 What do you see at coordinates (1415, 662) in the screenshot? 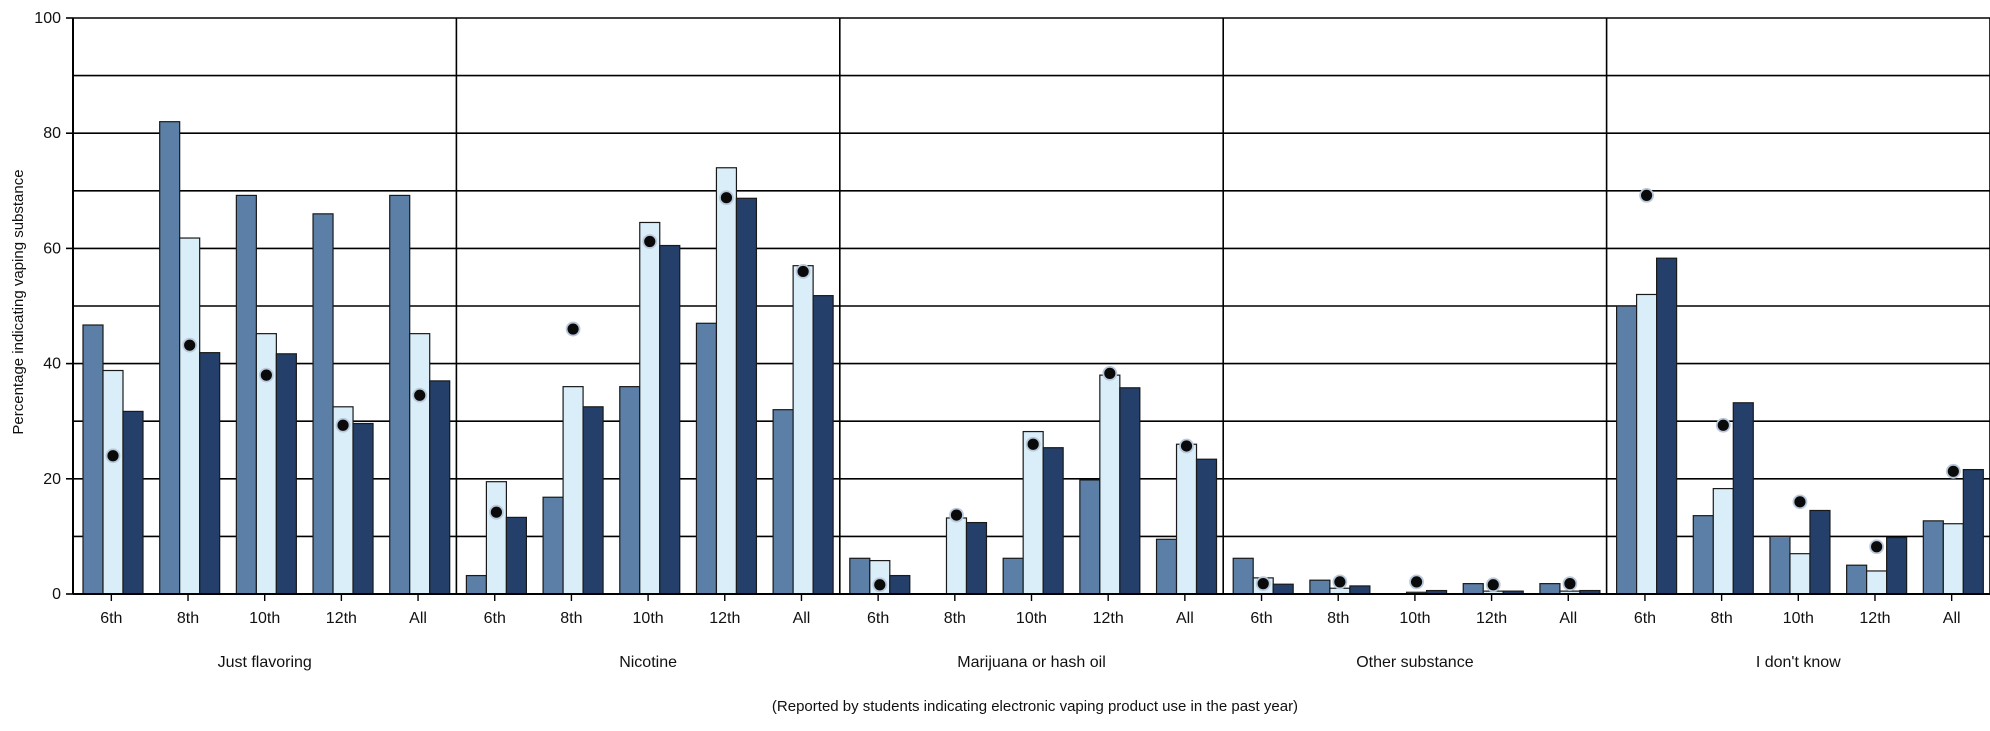
I see `group-label: Other substance` at bounding box center [1415, 662].